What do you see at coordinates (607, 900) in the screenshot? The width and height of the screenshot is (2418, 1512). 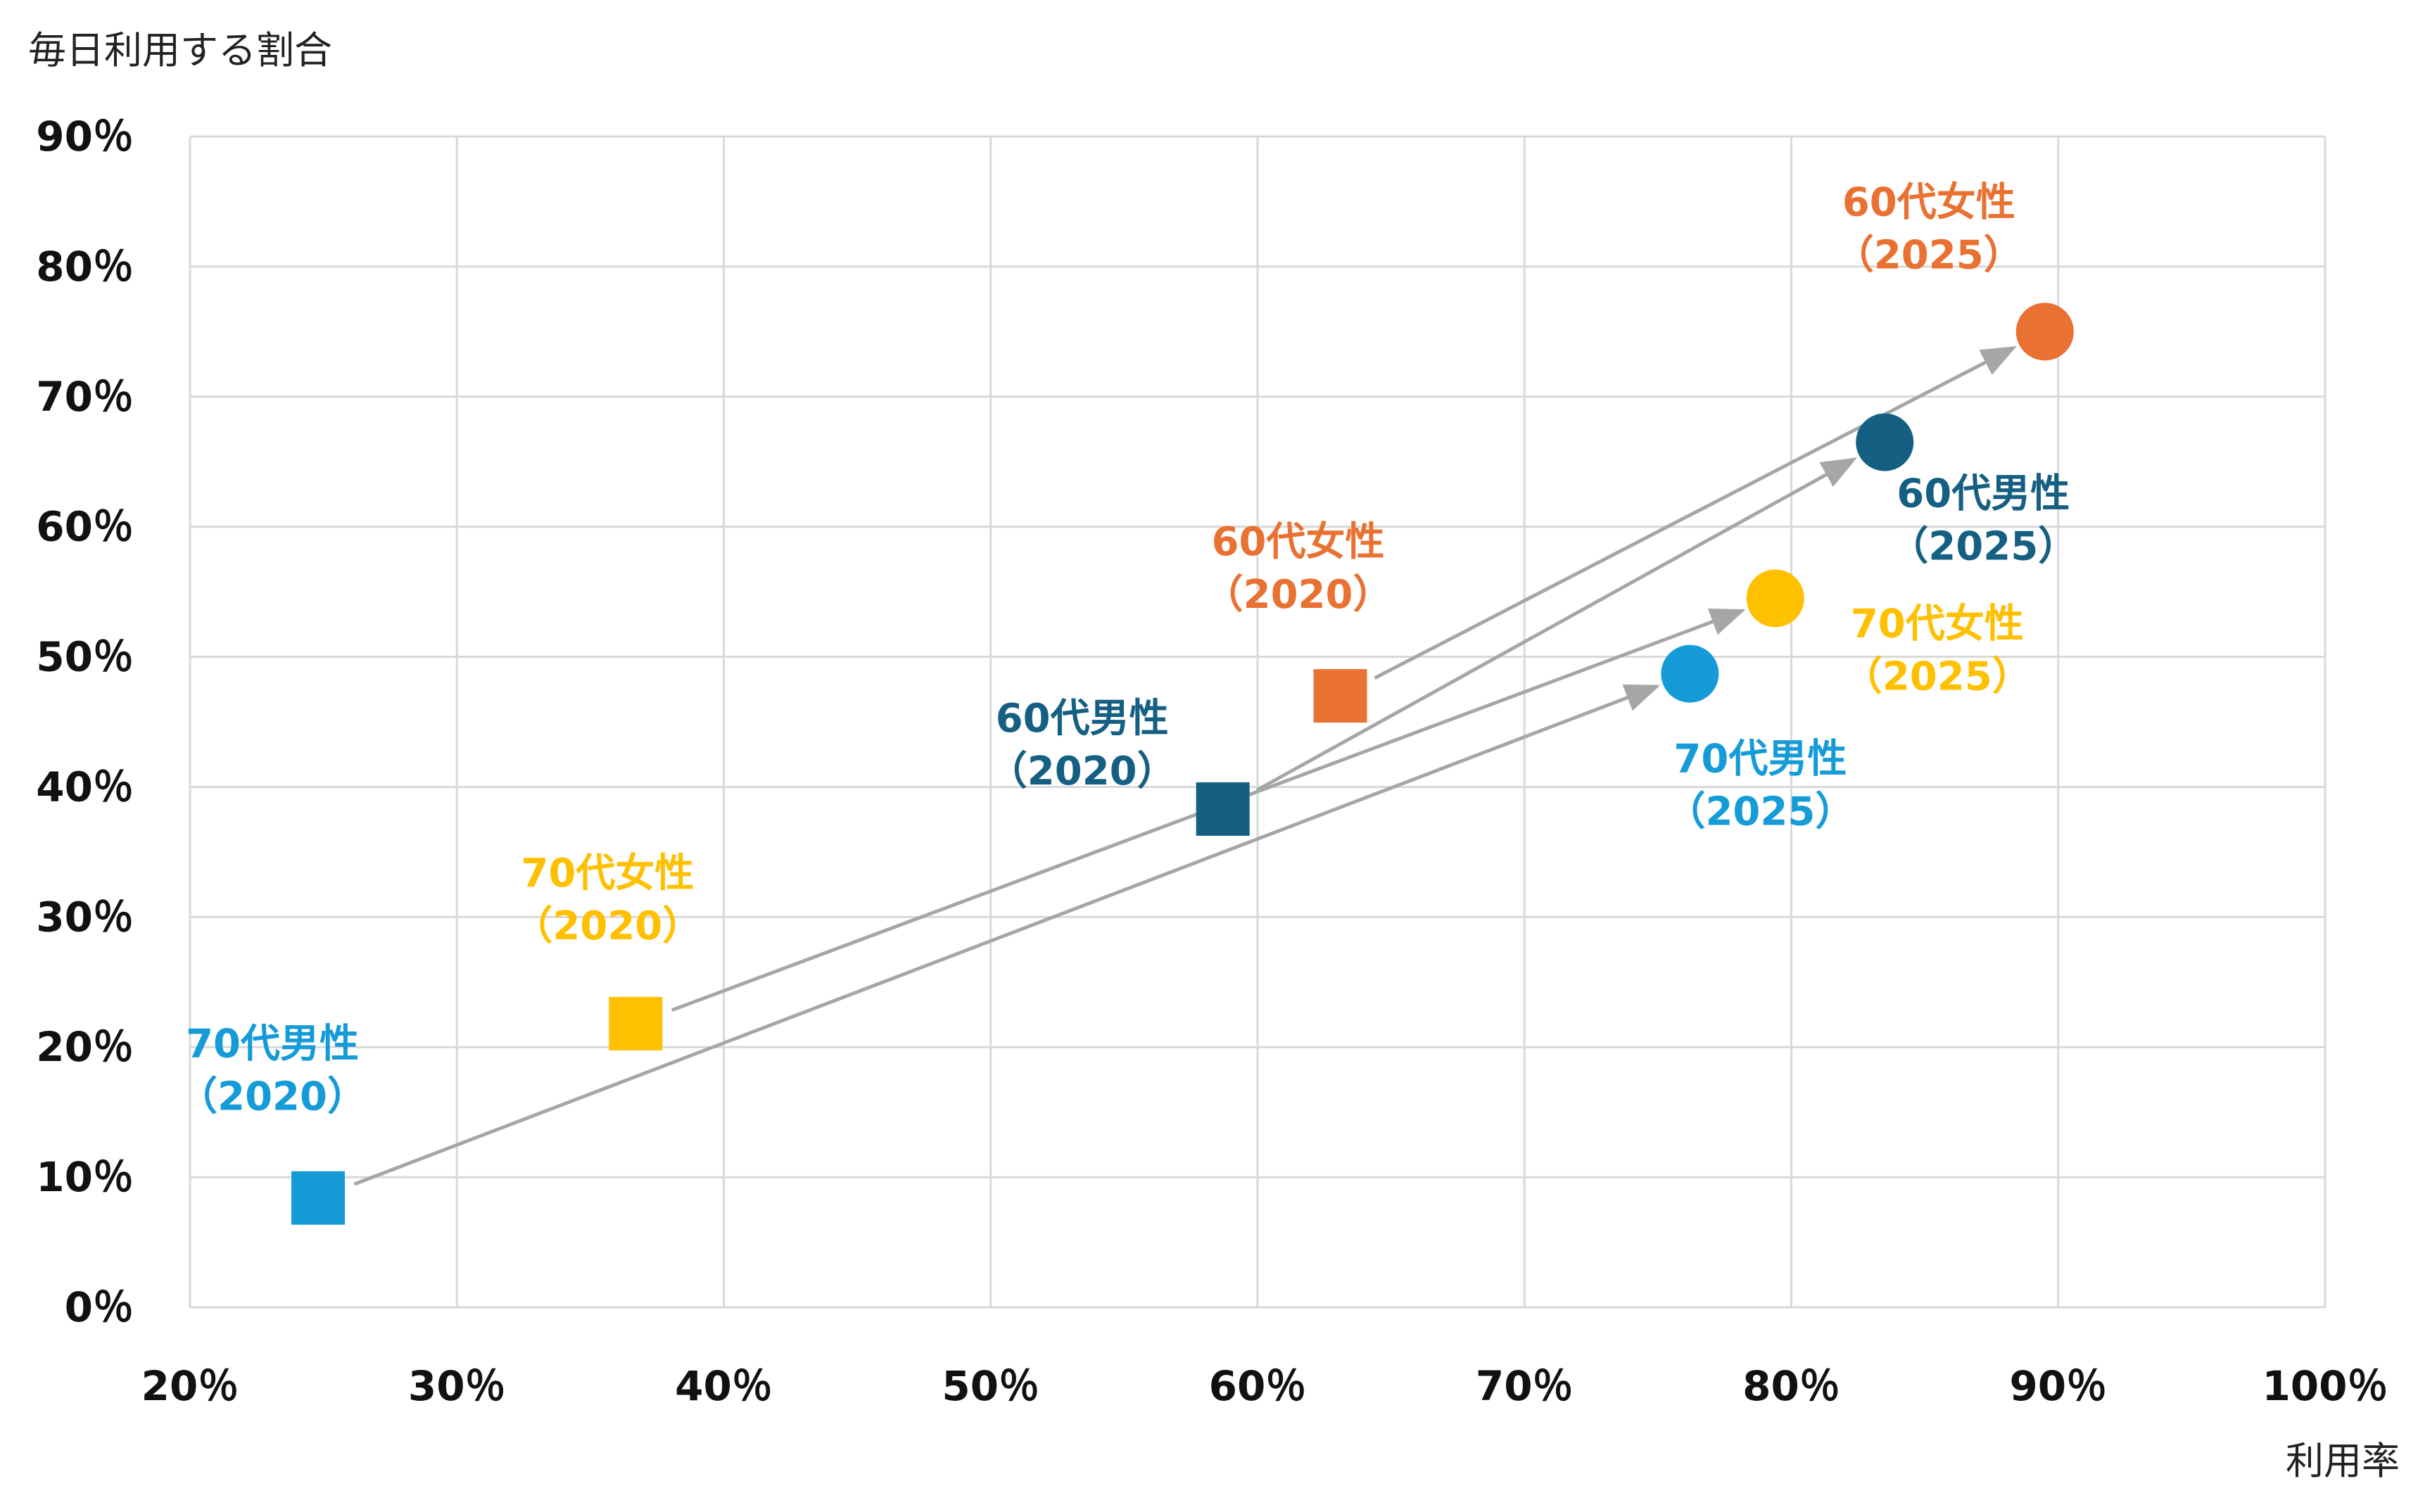 I see `label-70代女性-2020: 70代女性 （2020）` at bounding box center [607, 900].